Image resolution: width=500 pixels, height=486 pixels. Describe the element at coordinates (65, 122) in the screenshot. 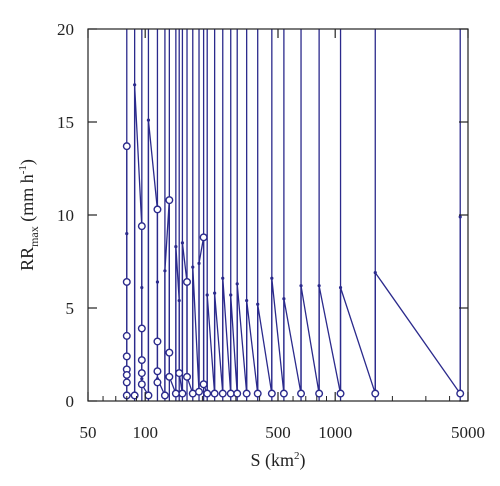

I see `y-tick-label: 15` at that location.